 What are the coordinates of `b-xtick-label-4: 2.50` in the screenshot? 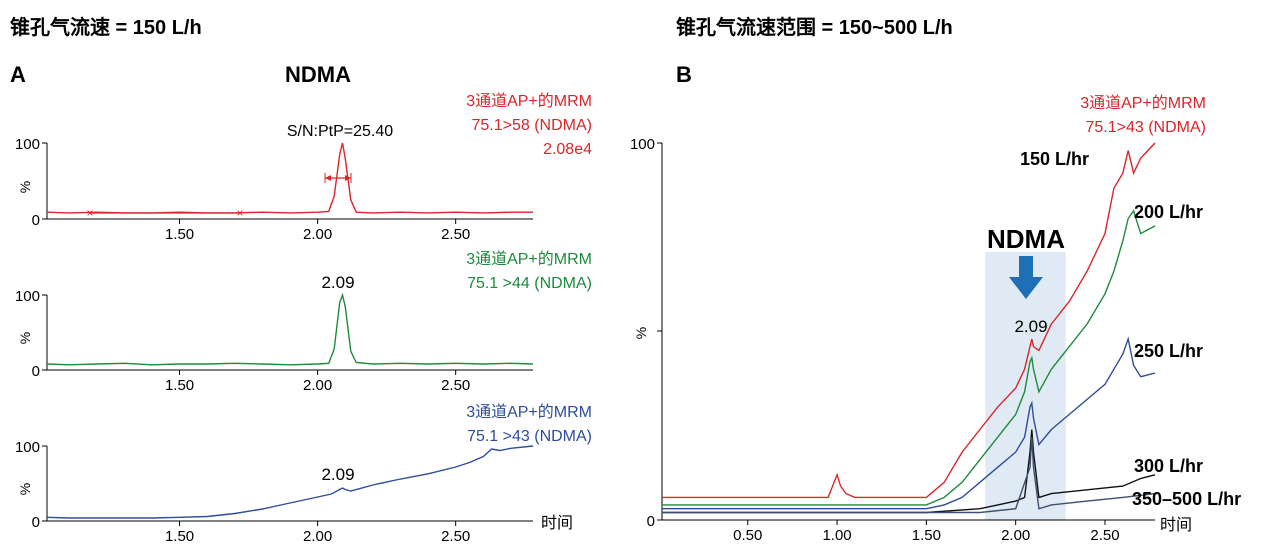 It's located at (1104, 535).